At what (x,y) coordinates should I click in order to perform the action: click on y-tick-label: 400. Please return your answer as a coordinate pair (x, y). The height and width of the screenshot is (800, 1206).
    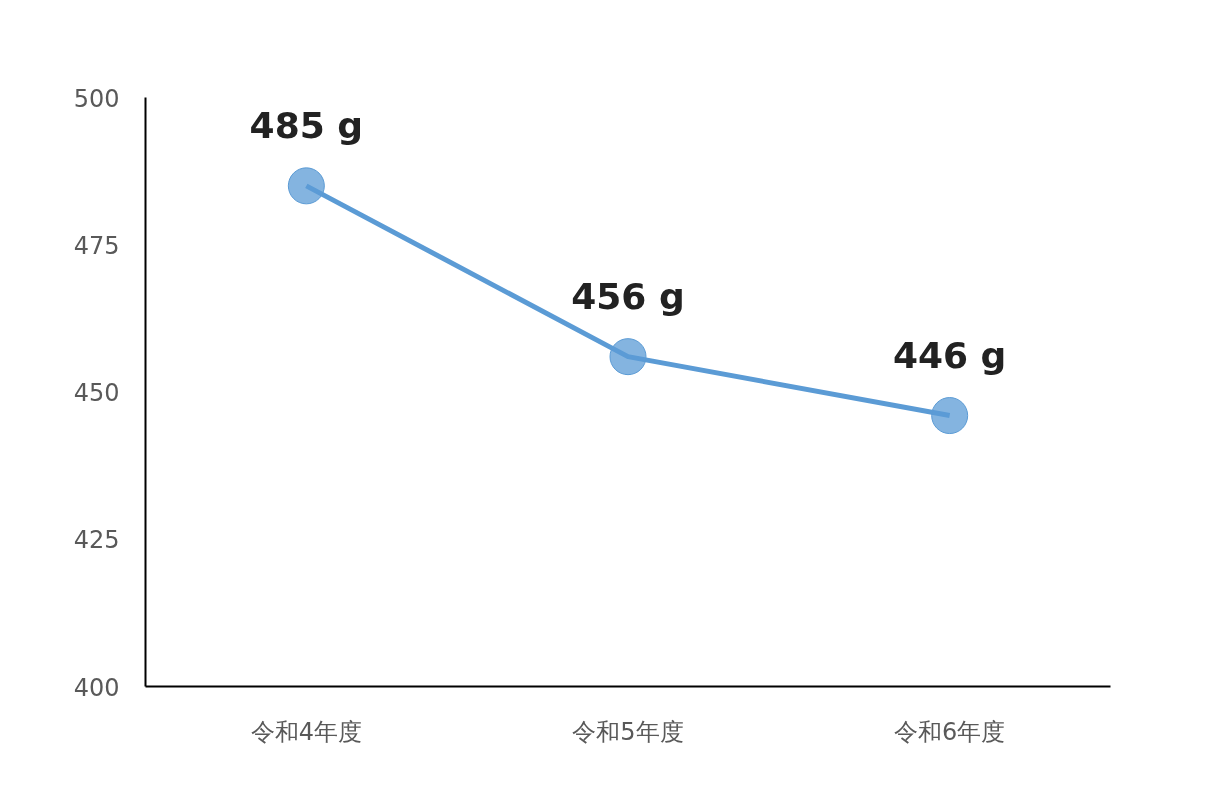
    Looking at the image, I should click on (96, 687).